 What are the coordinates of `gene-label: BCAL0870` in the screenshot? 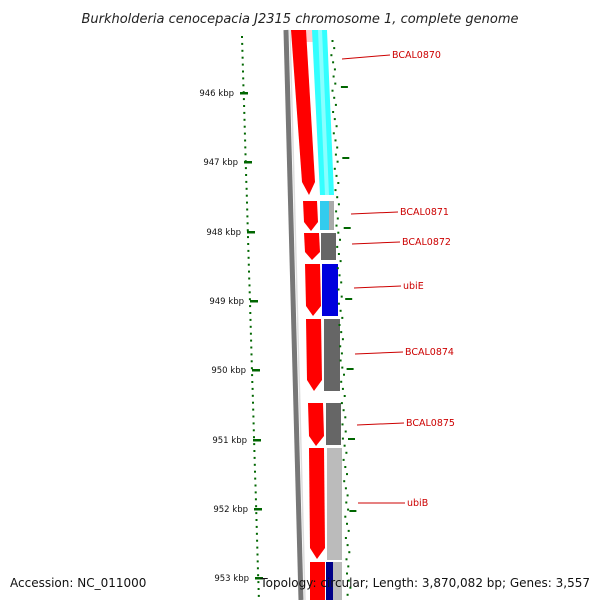 It's located at (416, 55).